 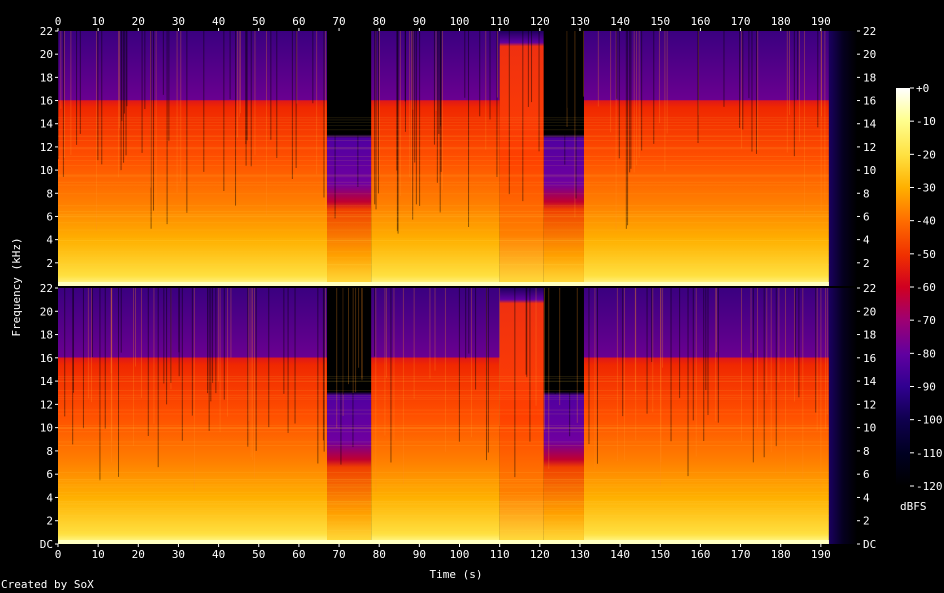 What do you see at coordinates (258, 21) in the screenshot?
I see `x-tick-label-top: 50` at bounding box center [258, 21].